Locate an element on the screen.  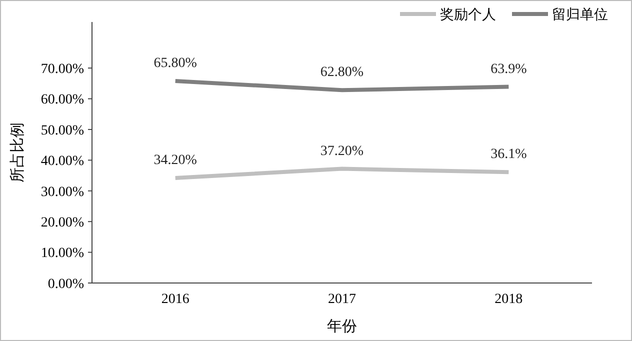
data-label: 36.1% is located at coordinates (509, 154).